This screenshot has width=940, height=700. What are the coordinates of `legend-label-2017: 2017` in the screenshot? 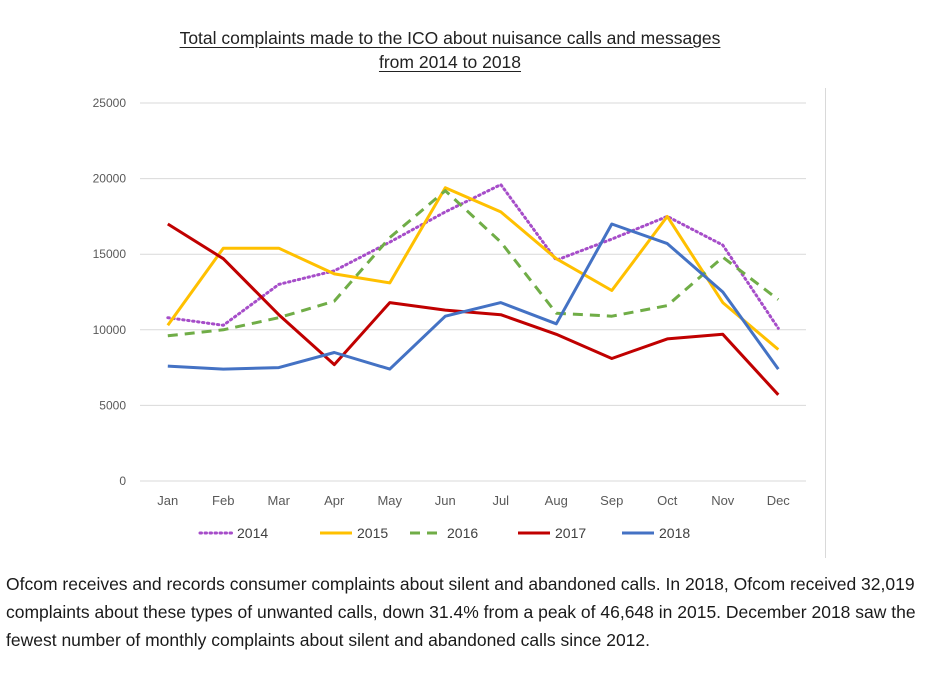 It's located at (570, 533).